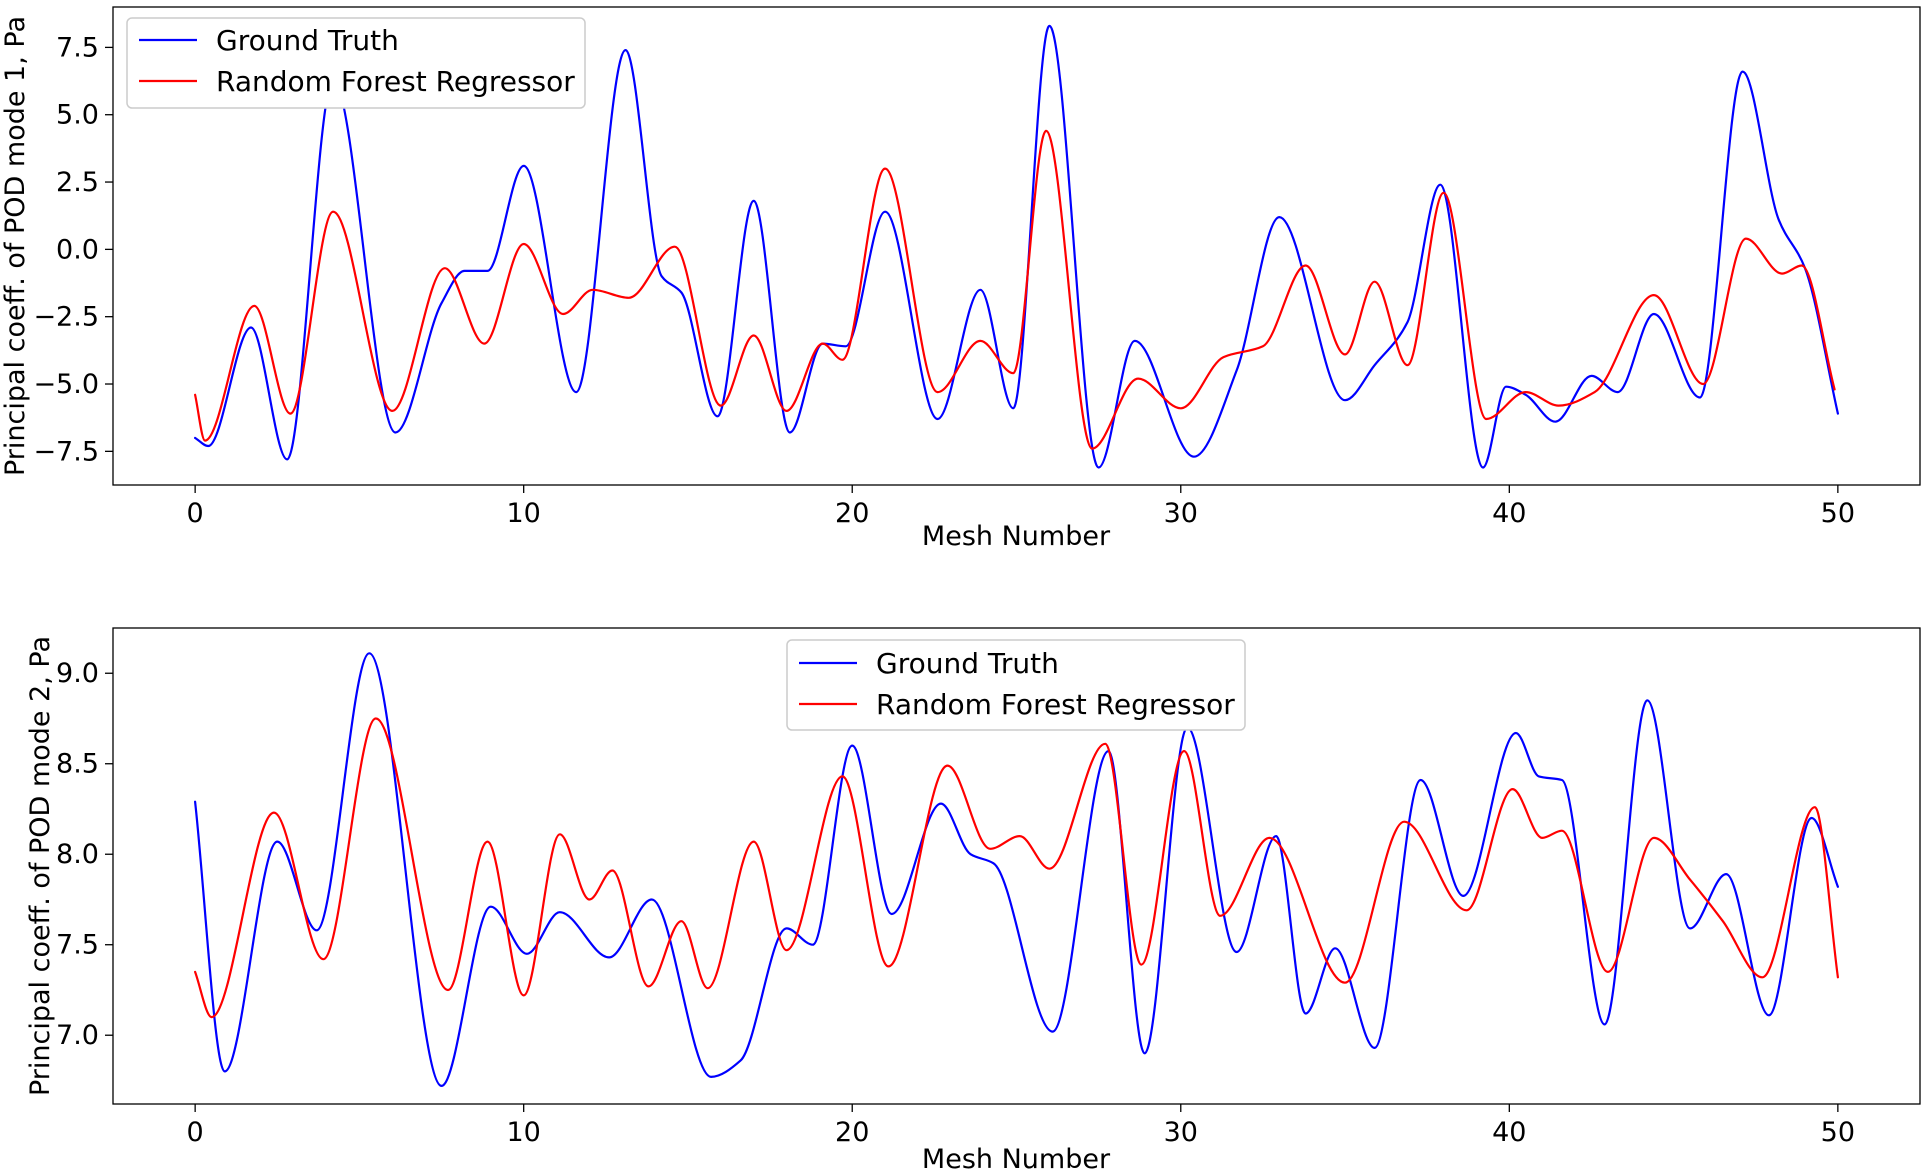 The width and height of the screenshot is (1925, 1173). What do you see at coordinates (77, 854) in the screenshot?
I see `y-tick-label: 8.0` at bounding box center [77, 854].